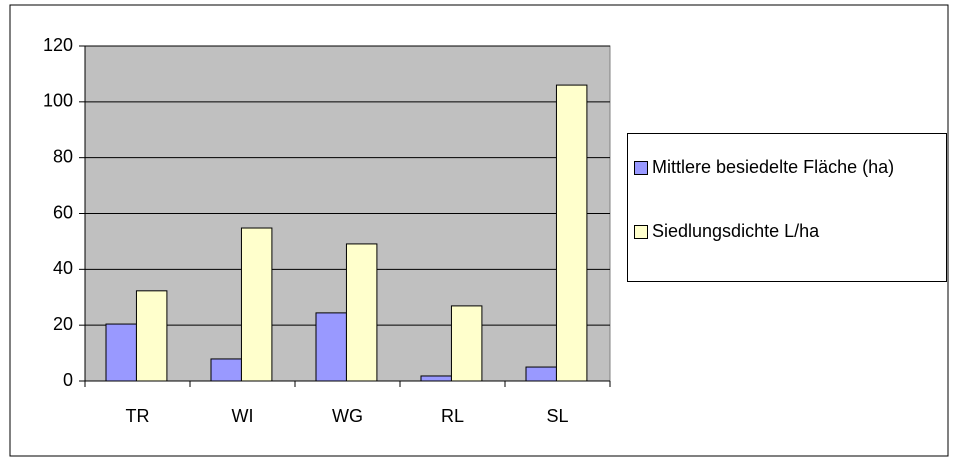 The width and height of the screenshot is (957, 461). I want to click on legend-label: Siedlungsdichte L/ha, so click(736, 231).